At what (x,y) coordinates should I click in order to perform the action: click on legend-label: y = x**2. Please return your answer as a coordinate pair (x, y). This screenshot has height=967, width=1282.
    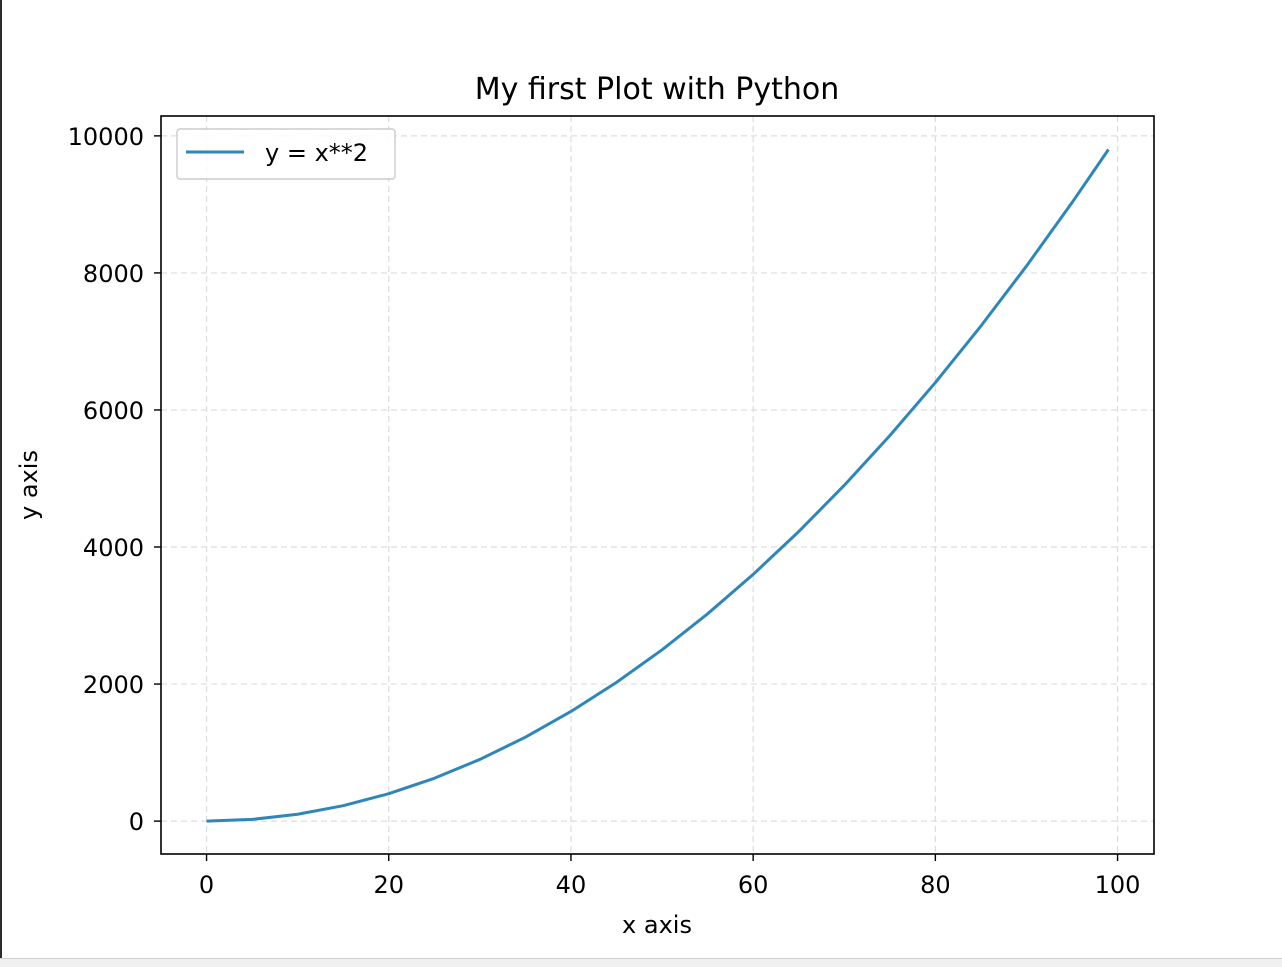
    Looking at the image, I should click on (316, 153).